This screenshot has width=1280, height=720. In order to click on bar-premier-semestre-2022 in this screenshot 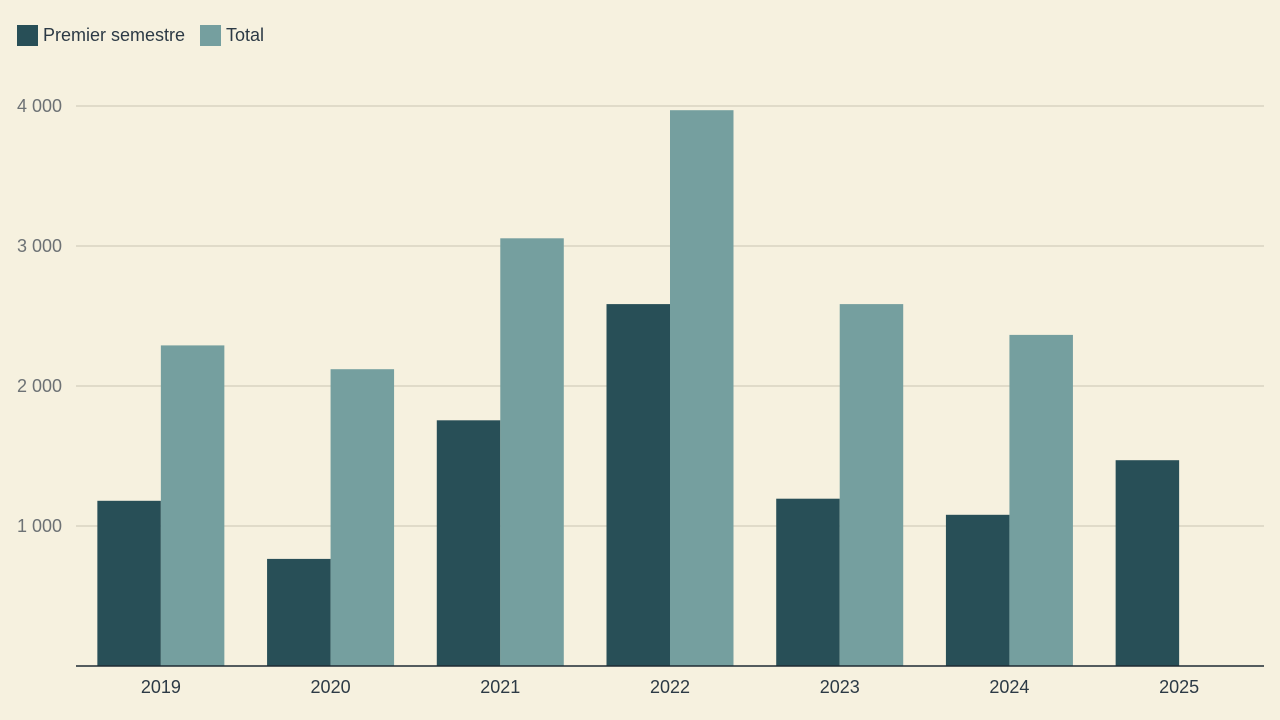, I will do `click(638, 485)`.